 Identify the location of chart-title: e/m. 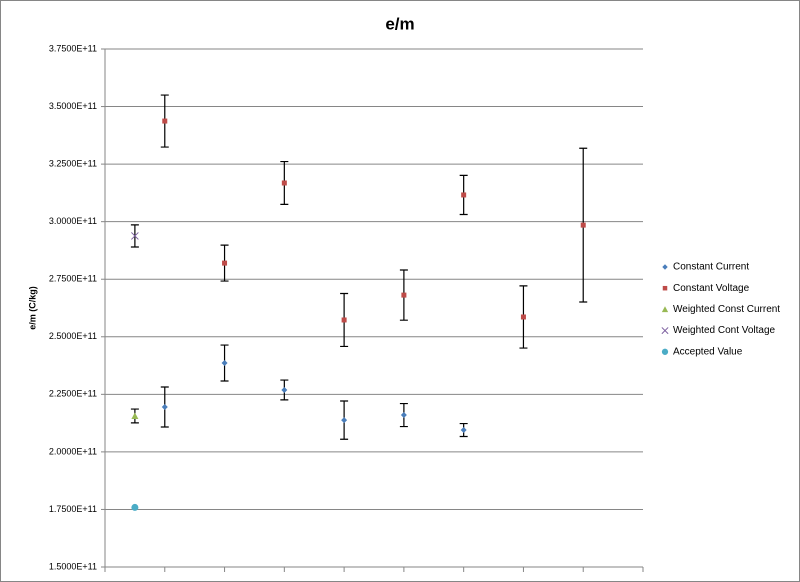
(399, 23).